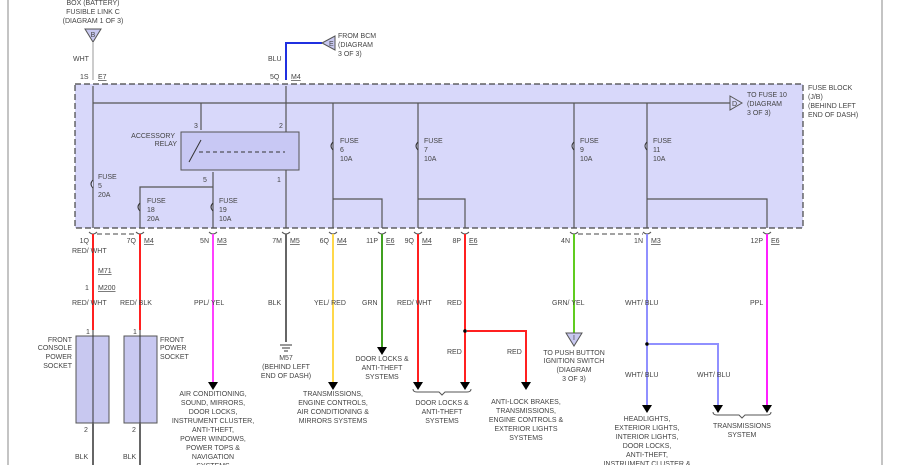 This screenshot has width=914, height=465. Describe the element at coordinates (565, 241) in the screenshot. I see `pin-label: 4N` at that location.